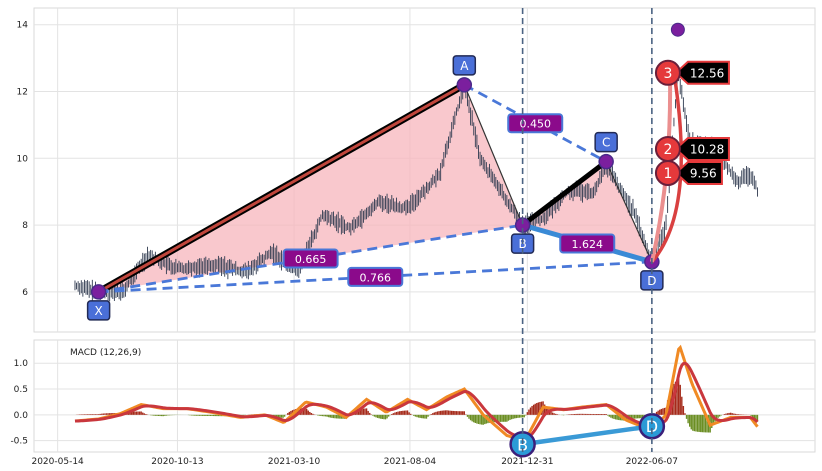 The image size is (822, 471). I want to click on x-tick-label: 2021-12-31, so click(527, 462).